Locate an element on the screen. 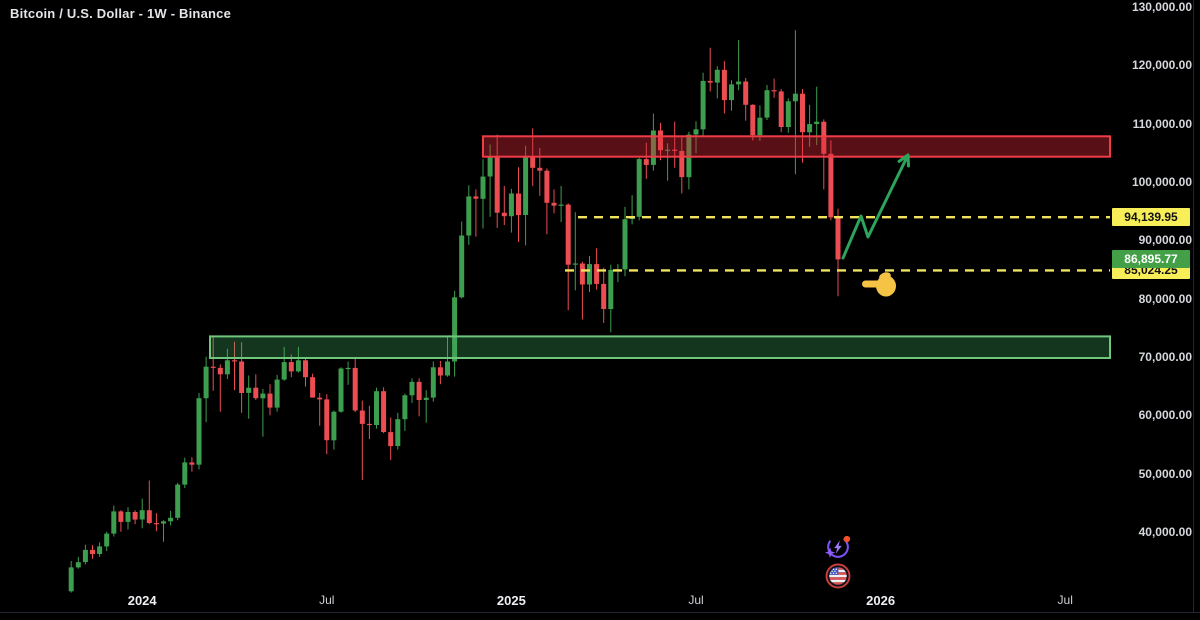 Image resolution: width=1200 pixels, height=620 pixels. us-flag is located at coordinates (838, 576).